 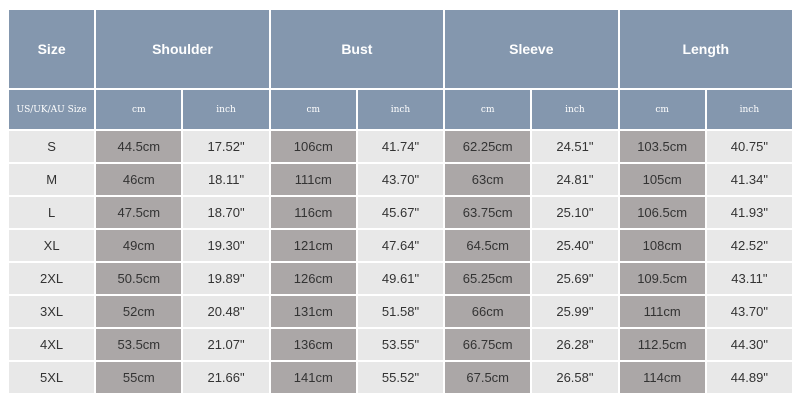 What do you see at coordinates (226, 212) in the screenshot?
I see `inch-cell: 18.70"` at bounding box center [226, 212].